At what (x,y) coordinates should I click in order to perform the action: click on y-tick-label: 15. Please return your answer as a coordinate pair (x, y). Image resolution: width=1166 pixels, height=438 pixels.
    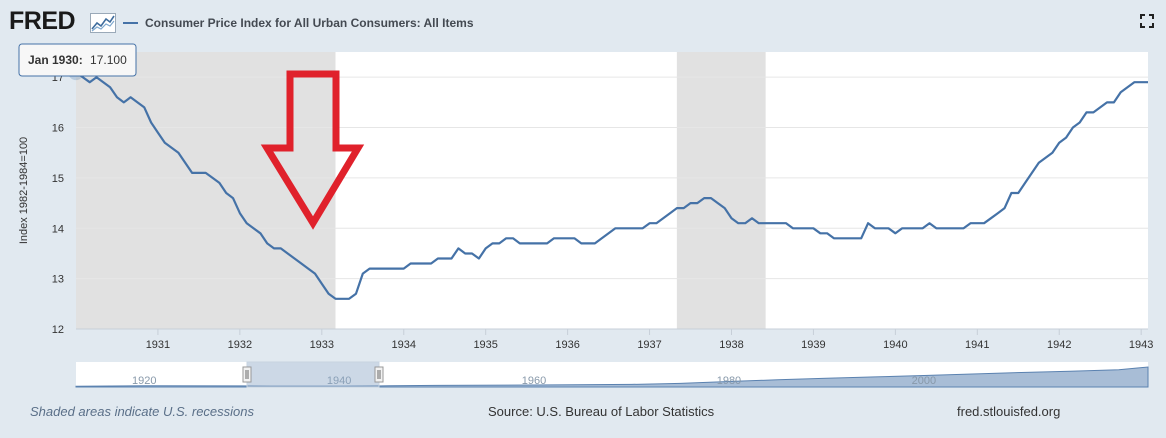
    Looking at the image, I should click on (58, 179).